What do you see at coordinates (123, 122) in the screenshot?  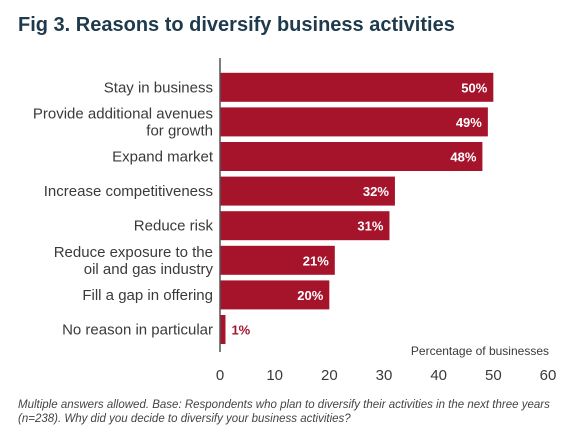 I see `category-label-1: Provide additional avenues for growth` at bounding box center [123, 122].